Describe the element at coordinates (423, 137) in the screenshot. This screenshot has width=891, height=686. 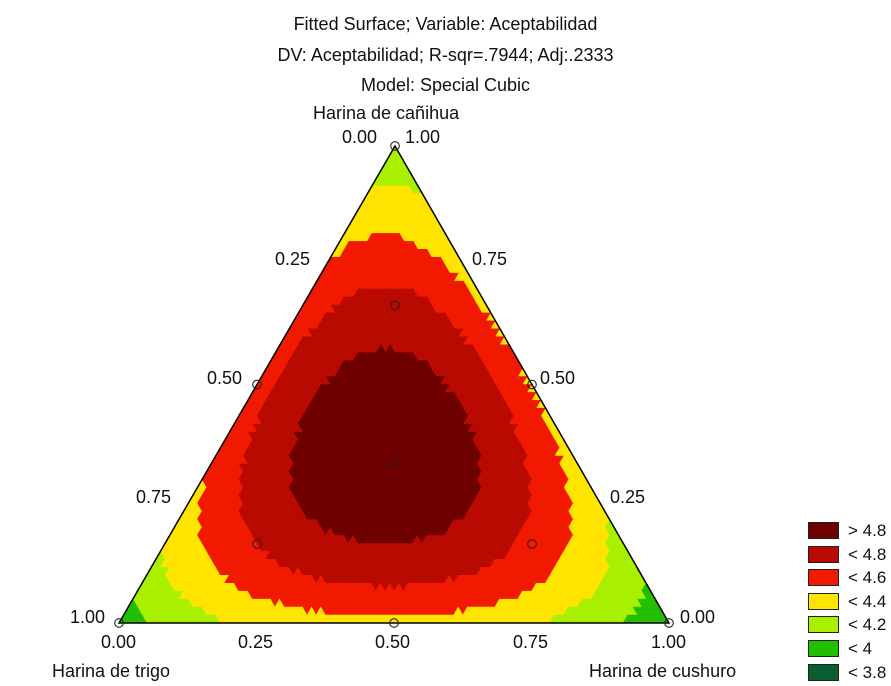
I see `tick-right-0: 1.00` at that location.